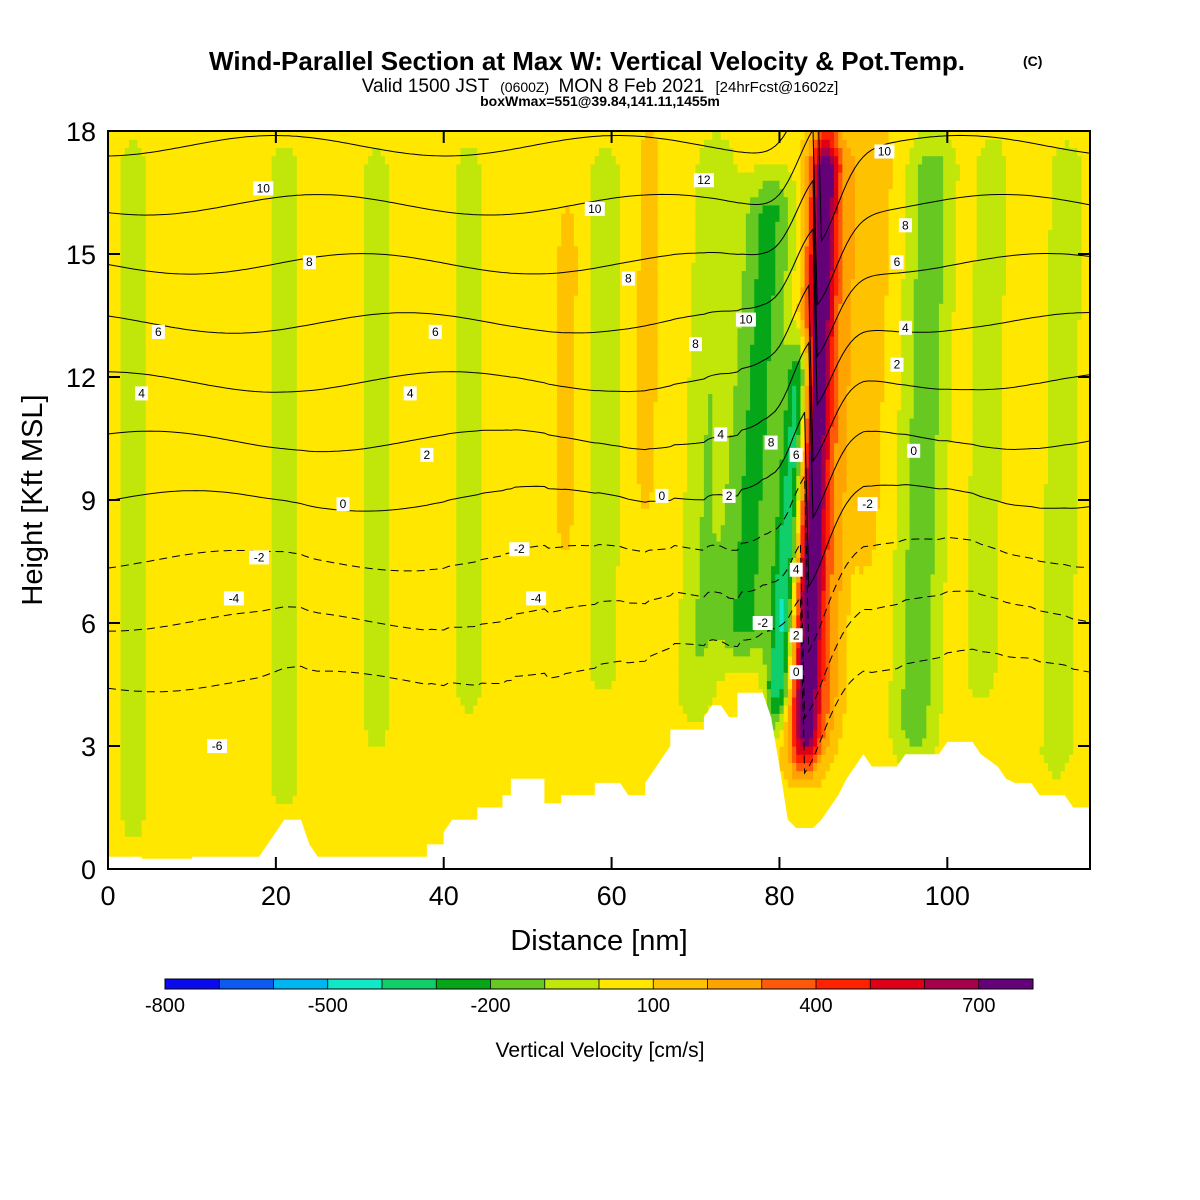  What do you see at coordinates (947, 896) in the screenshot?
I see `x-tick-label: 100` at bounding box center [947, 896].